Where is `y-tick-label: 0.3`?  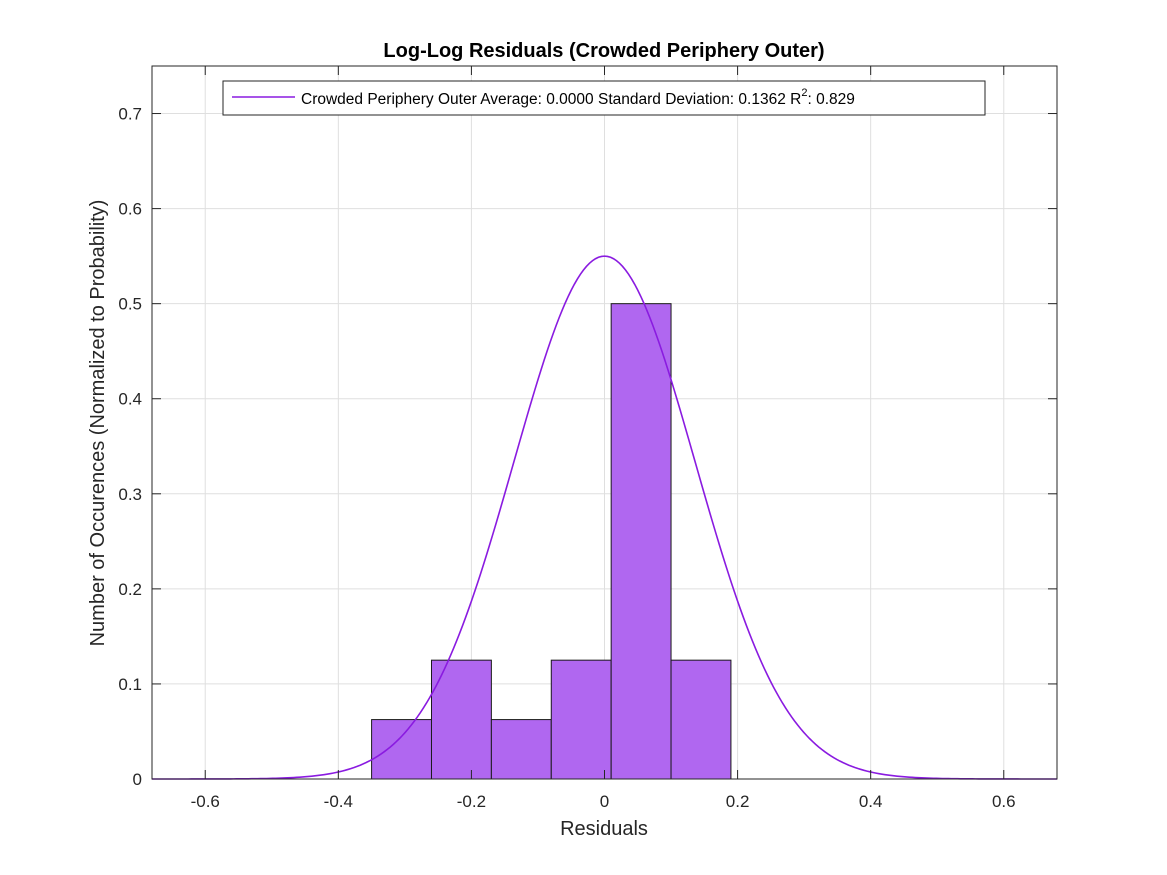
y-tick-label: 0.3 is located at coordinates (130, 494).